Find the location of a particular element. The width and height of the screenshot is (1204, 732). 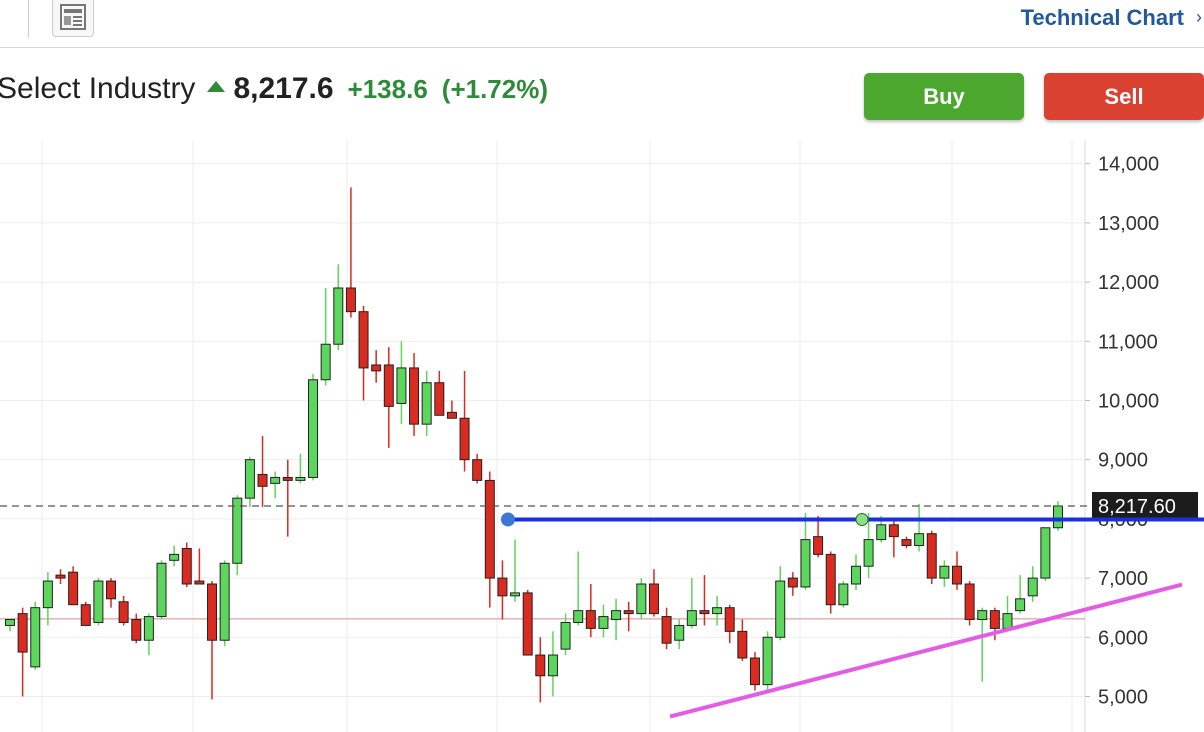

y-tick-label: 14,000 is located at coordinates (1128, 165).